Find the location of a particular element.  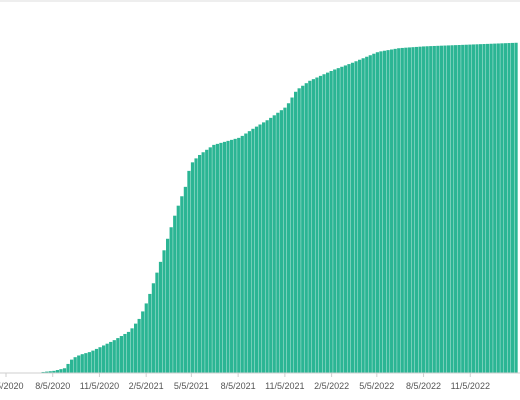

x-tick-label: 8/5/2022 is located at coordinates (423, 386).